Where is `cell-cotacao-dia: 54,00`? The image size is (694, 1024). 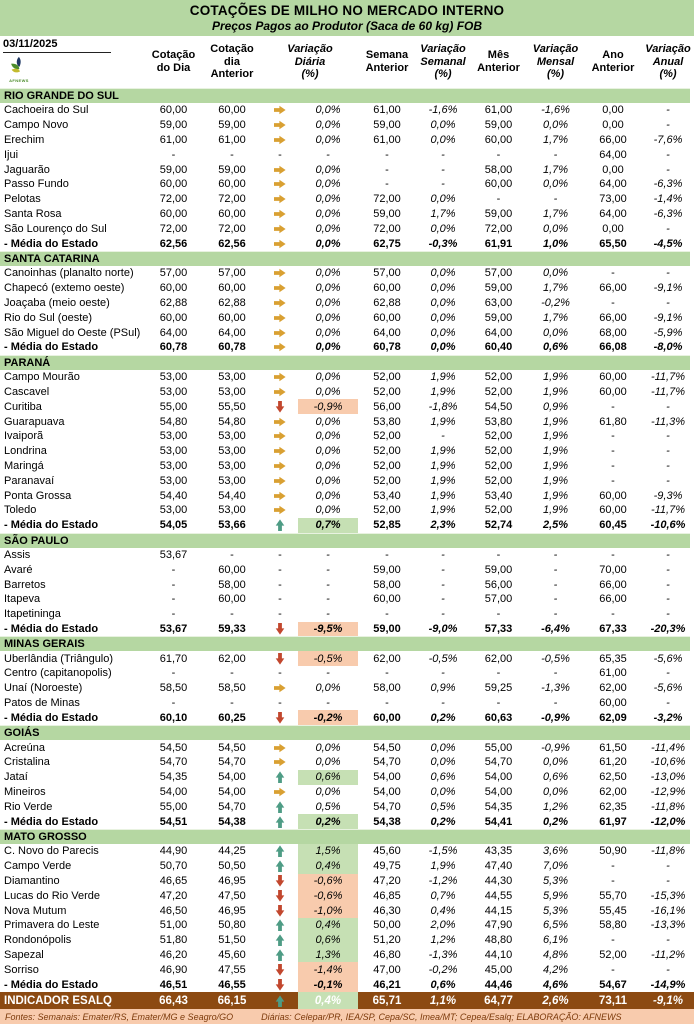 cell-cotacao-dia: 54,00 is located at coordinates (173, 792).